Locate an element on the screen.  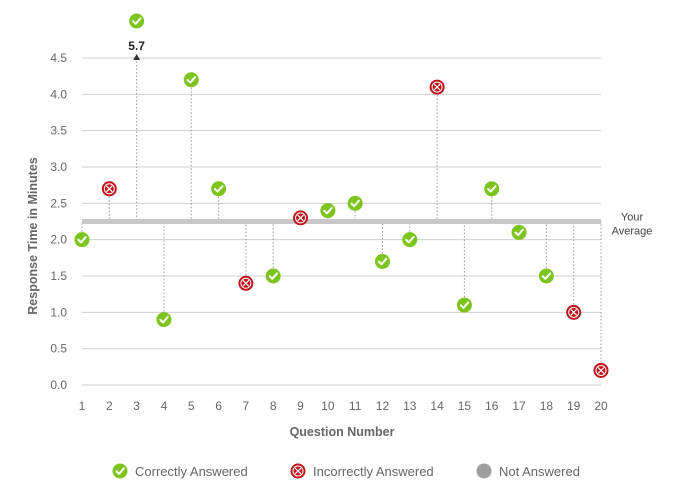
x-tick-label: 13 is located at coordinates (410, 406).